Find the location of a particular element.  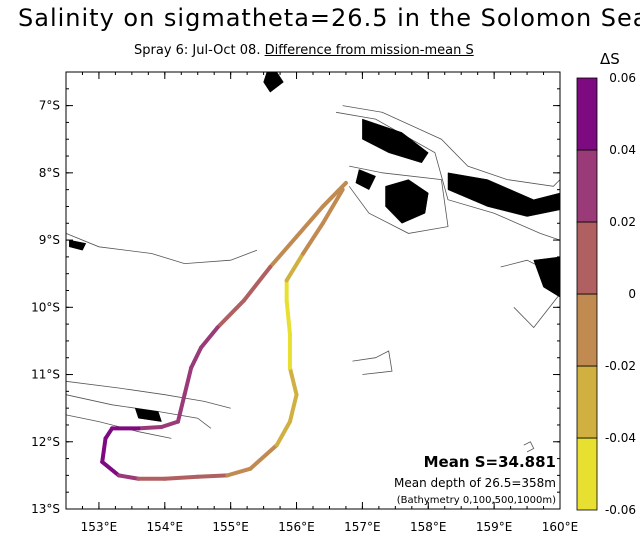

colorbar-label-5: 0.04 is located at coordinates (622, 150).